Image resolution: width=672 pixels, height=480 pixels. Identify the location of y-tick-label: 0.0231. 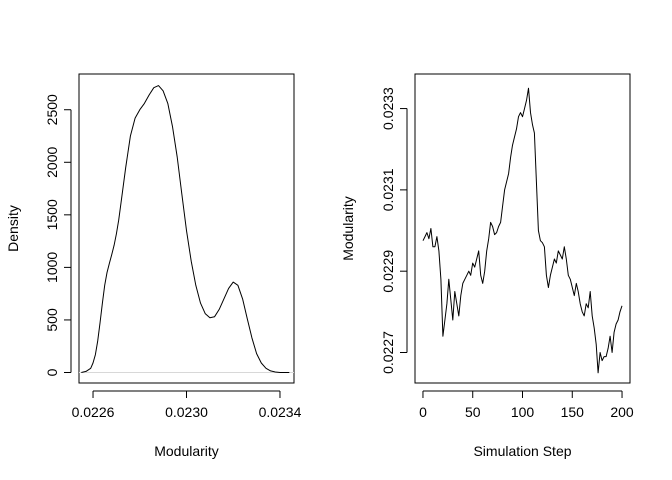
(388, 189).